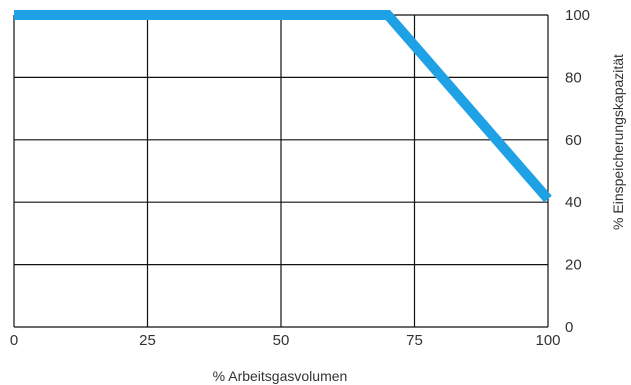 This screenshot has height=385, width=631. I want to click on x-tick-labels: 0 25 50 75 100, so click(285, 340).